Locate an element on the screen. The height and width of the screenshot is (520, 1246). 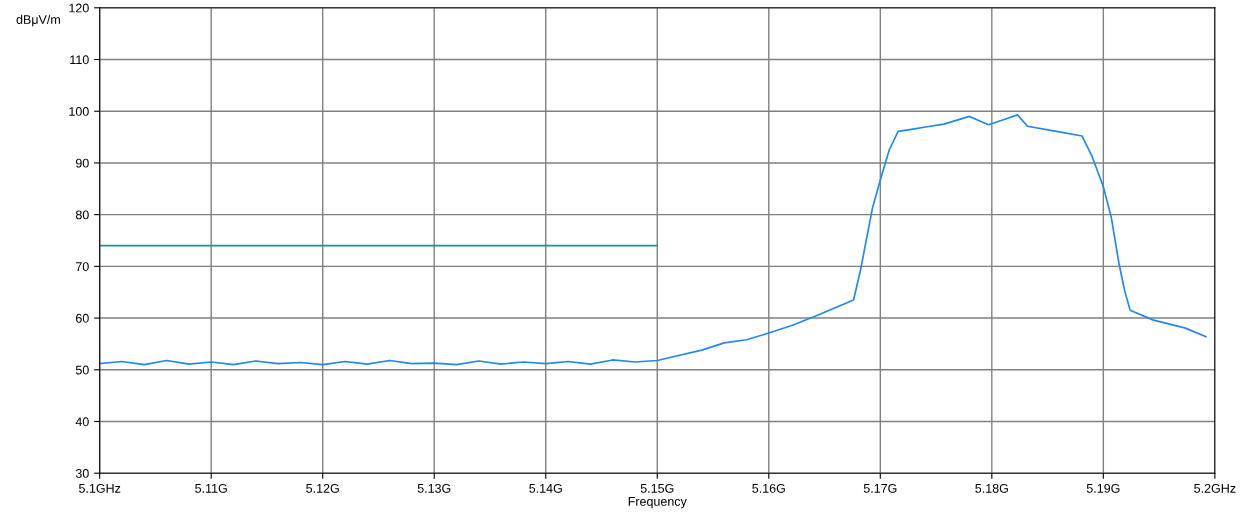
x-axis-title: Frequency is located at coordinates (657, 503).